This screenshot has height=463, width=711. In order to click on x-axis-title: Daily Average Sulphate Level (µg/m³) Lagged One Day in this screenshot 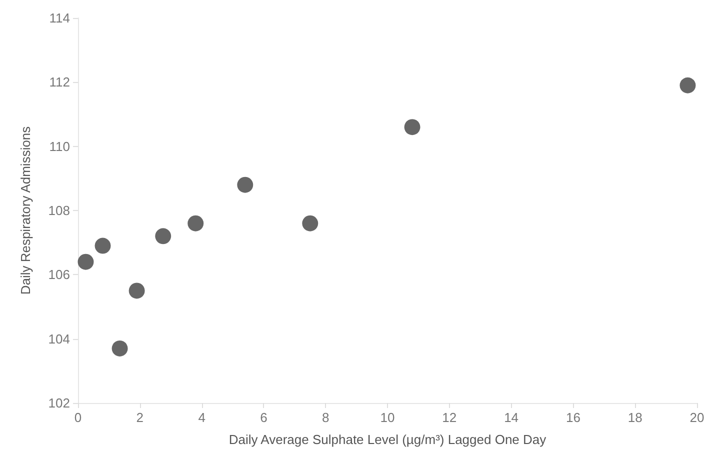, I will do `click(387, 439)`.